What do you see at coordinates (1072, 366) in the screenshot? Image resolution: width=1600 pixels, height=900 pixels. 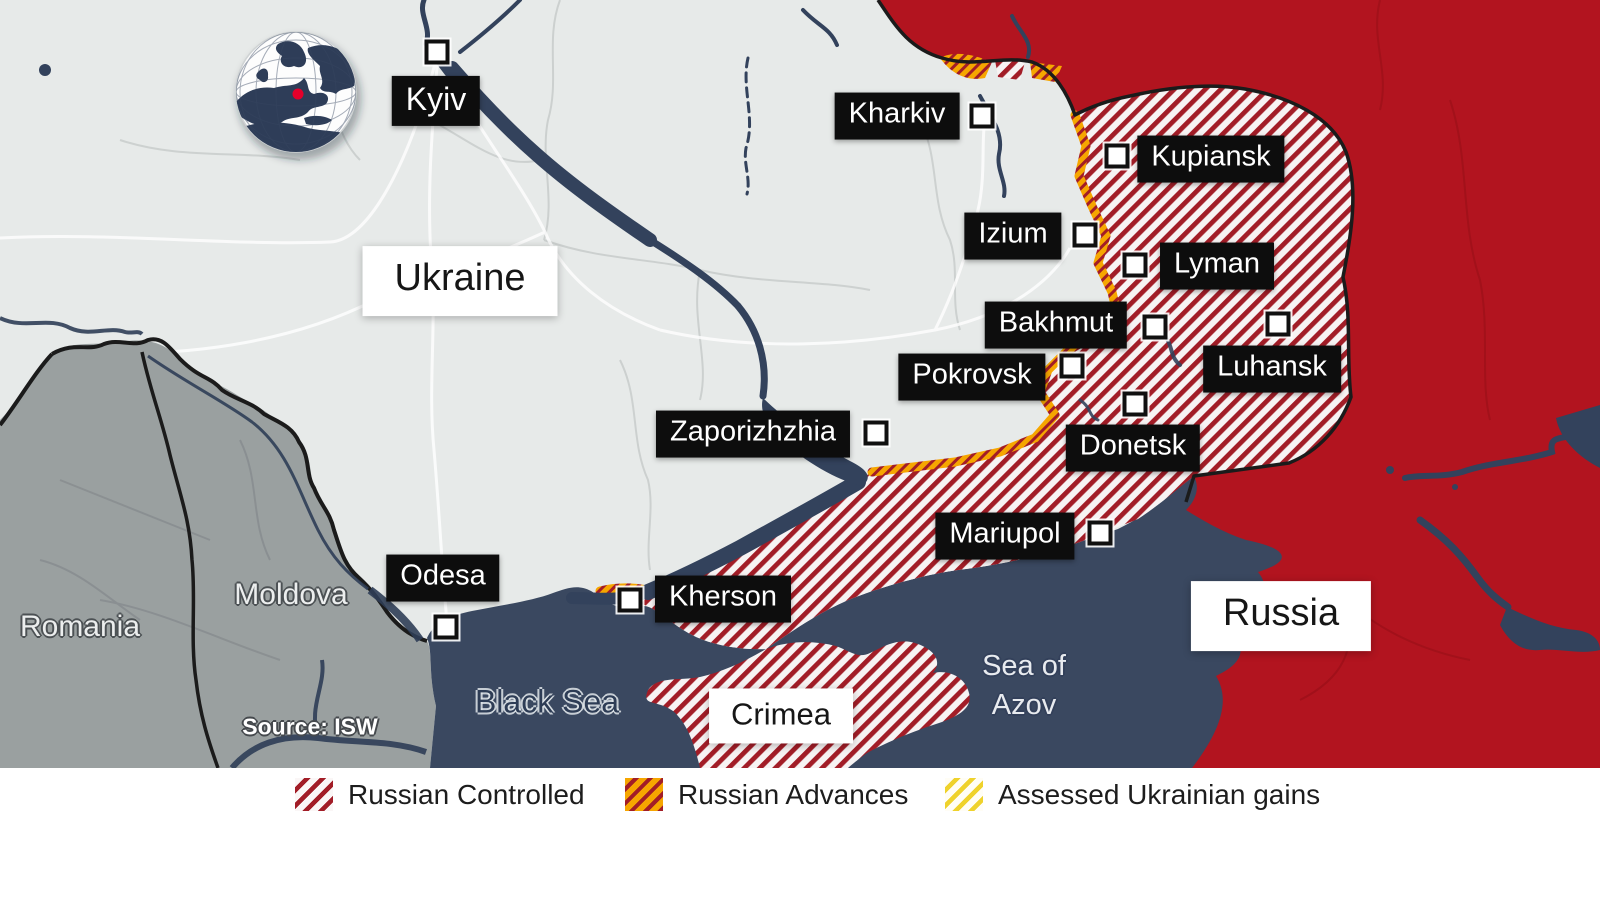 I see `marker-pokrovsk` at bounding box center [1072, 366].